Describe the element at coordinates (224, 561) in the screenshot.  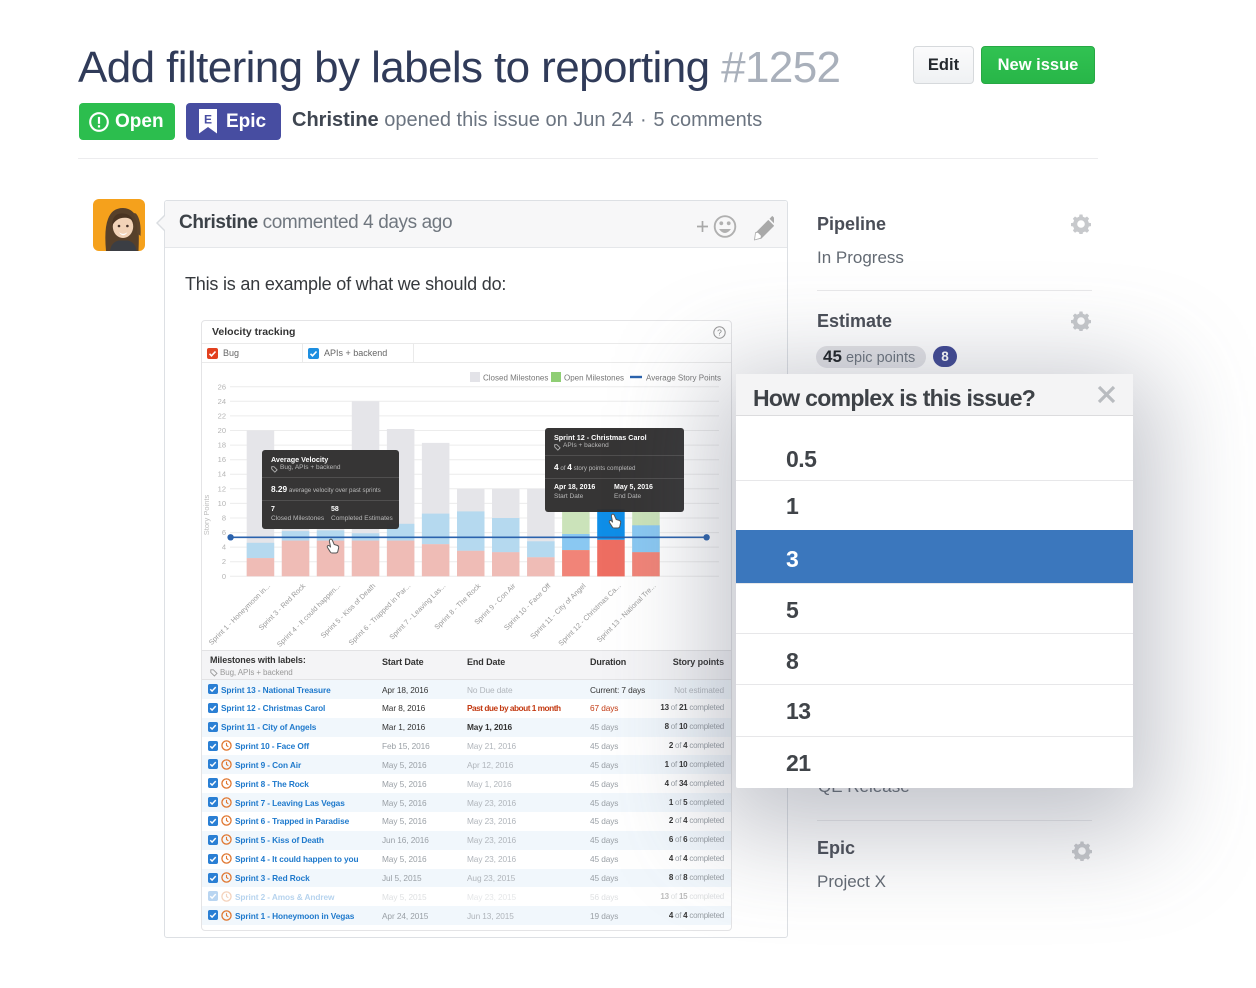
I see `svg-text: 2` at that location.